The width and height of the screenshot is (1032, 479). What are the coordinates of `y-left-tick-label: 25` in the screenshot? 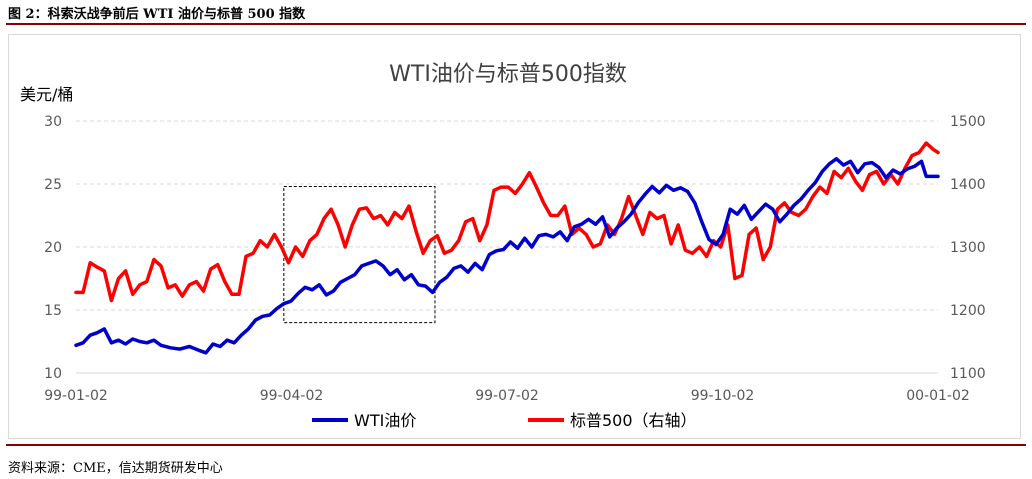 It's located at (53, 185).